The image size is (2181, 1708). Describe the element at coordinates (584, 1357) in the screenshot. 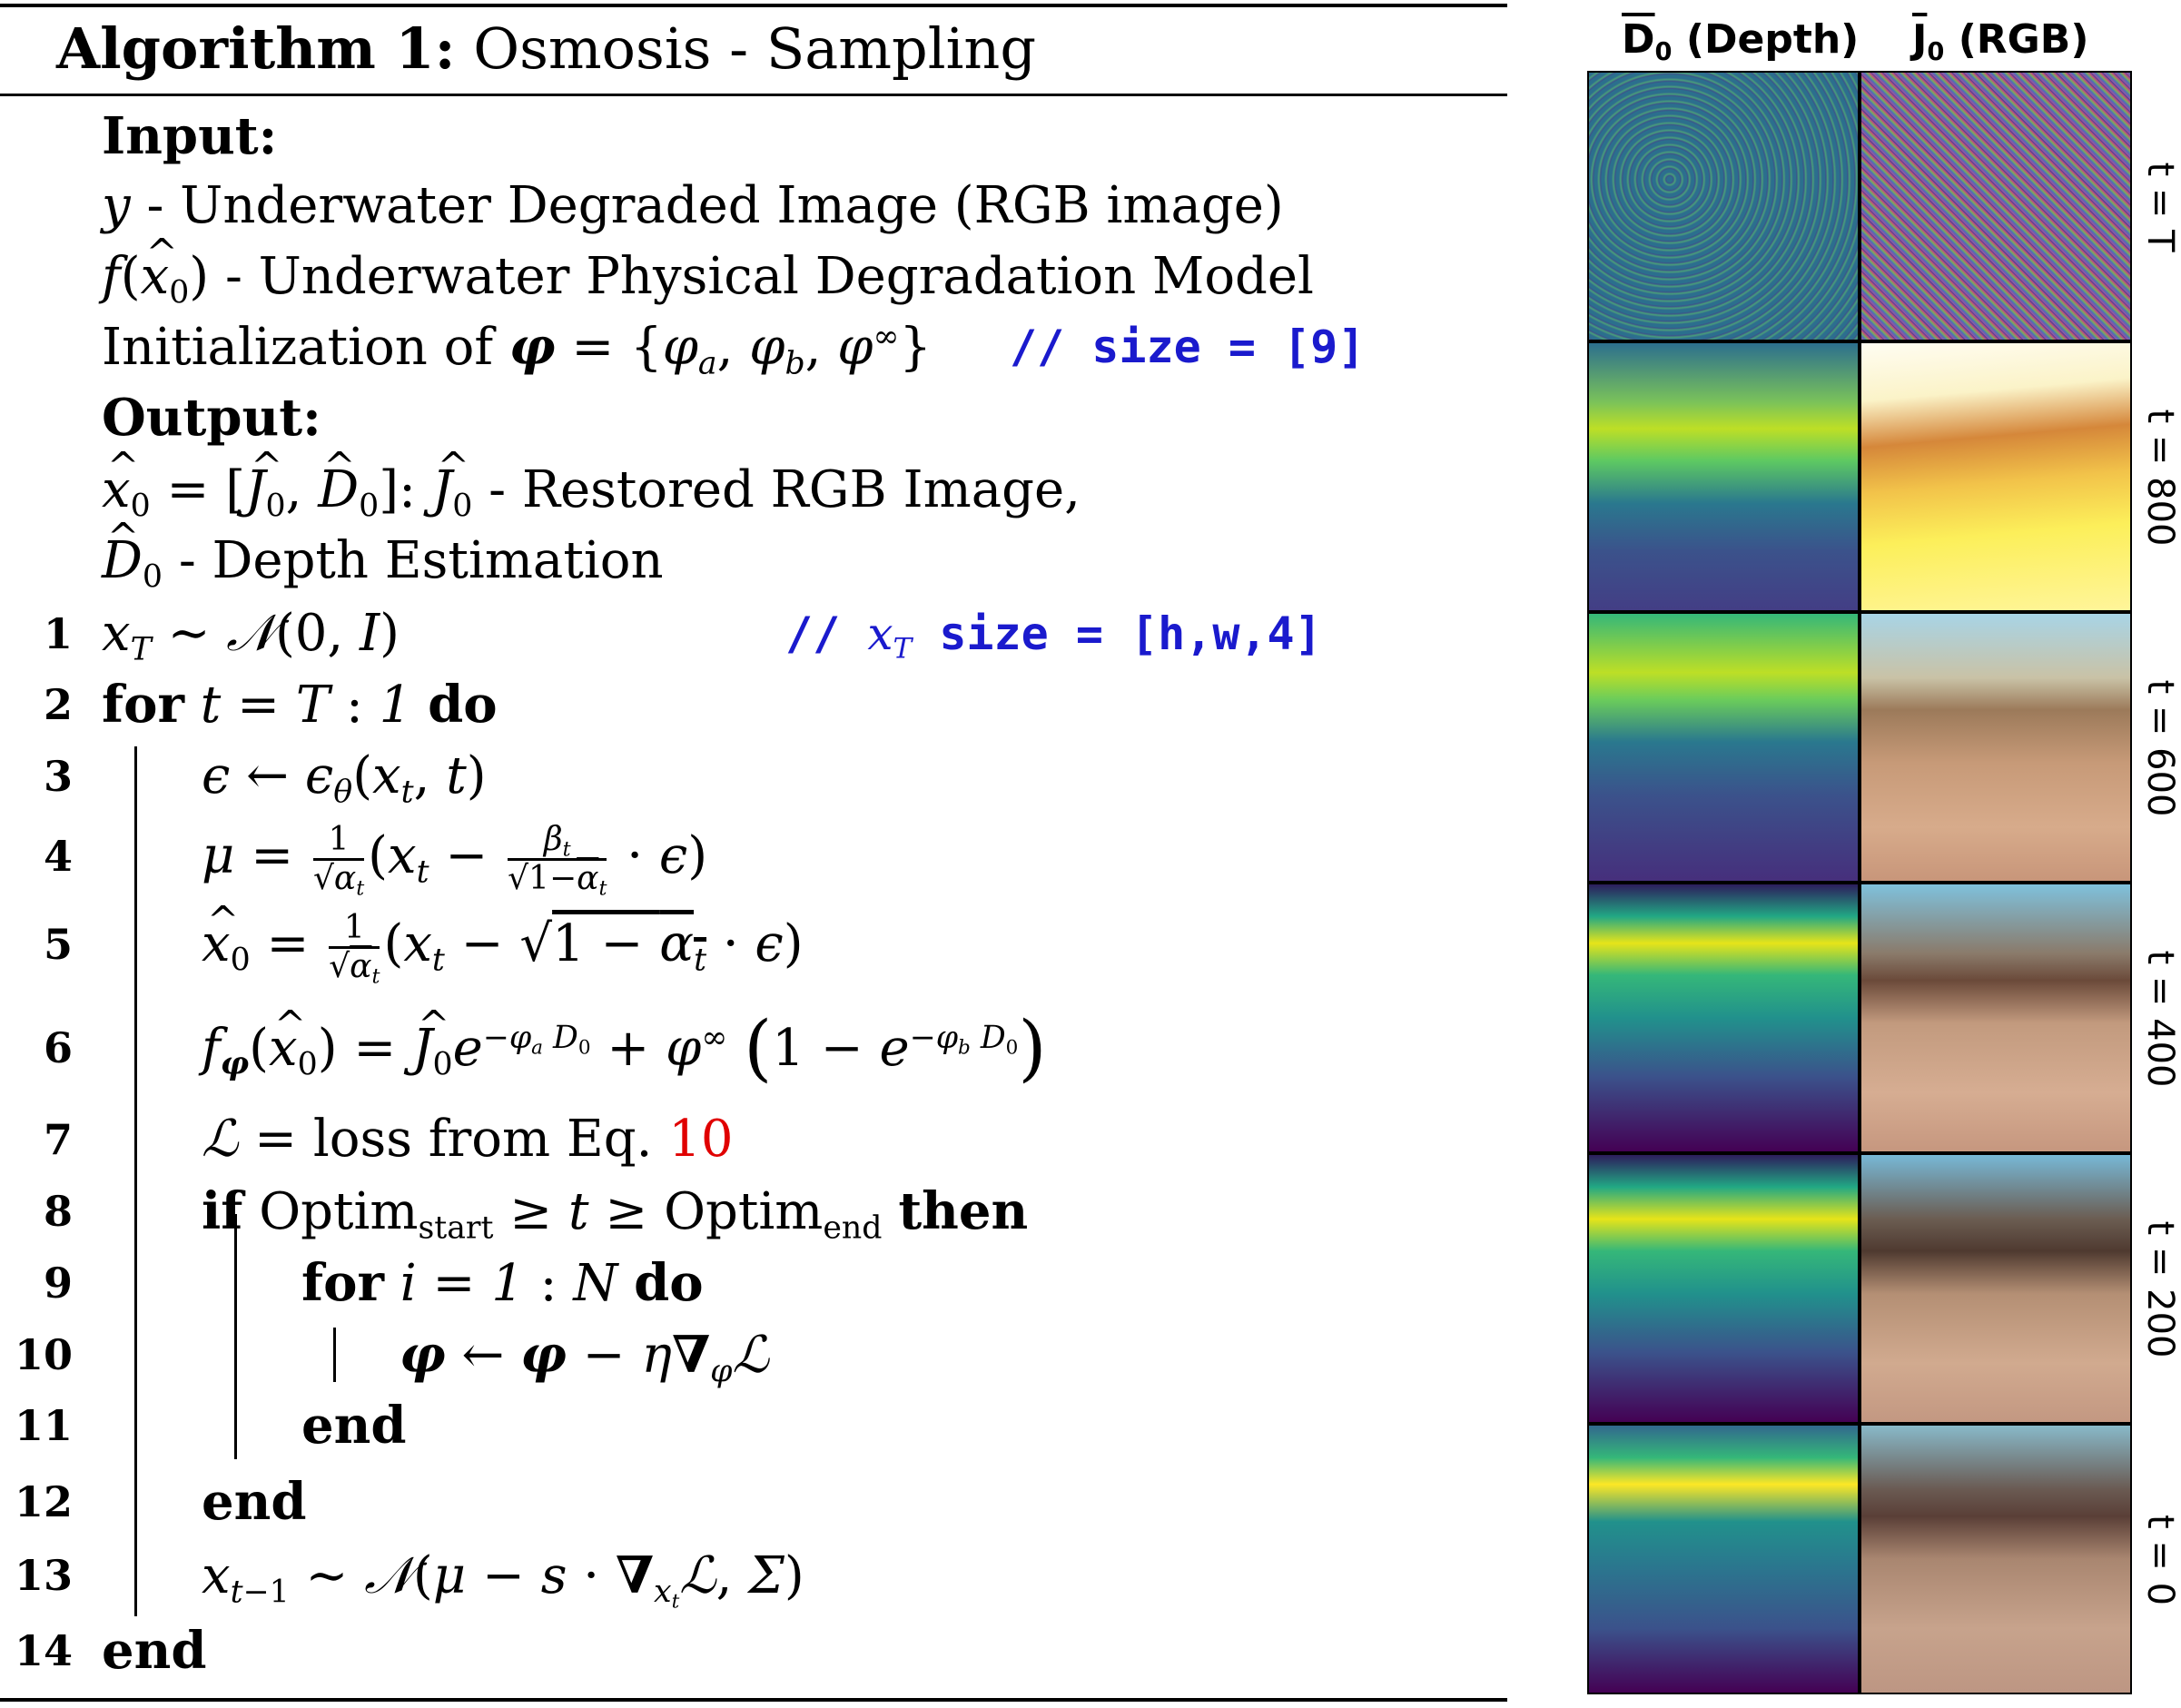

I see `line-10-stmt: φ ← φ − η∇φℒ` at that location.